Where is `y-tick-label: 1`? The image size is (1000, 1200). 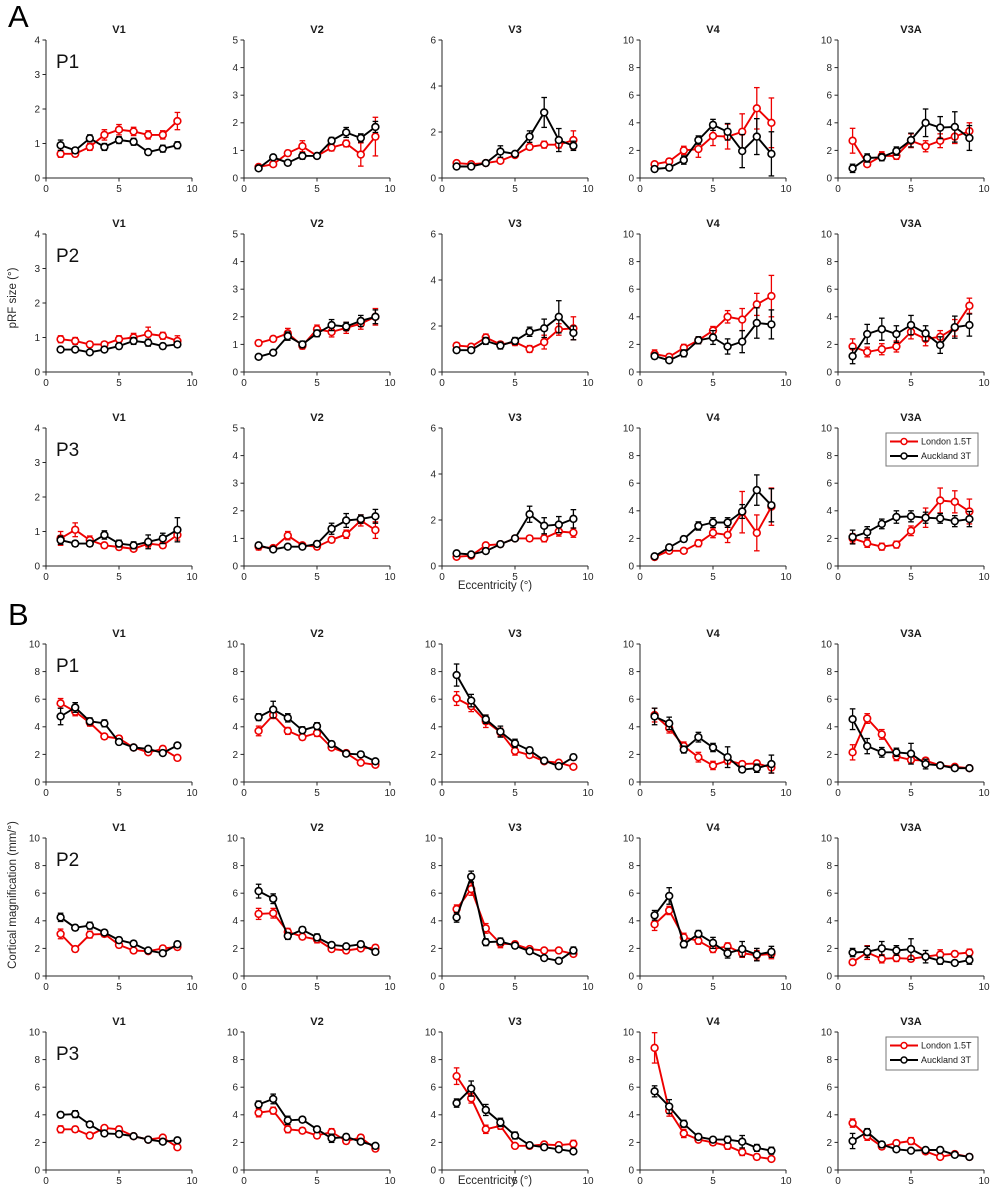 y-tick-label: 1 is located at coordinates (37, 144).